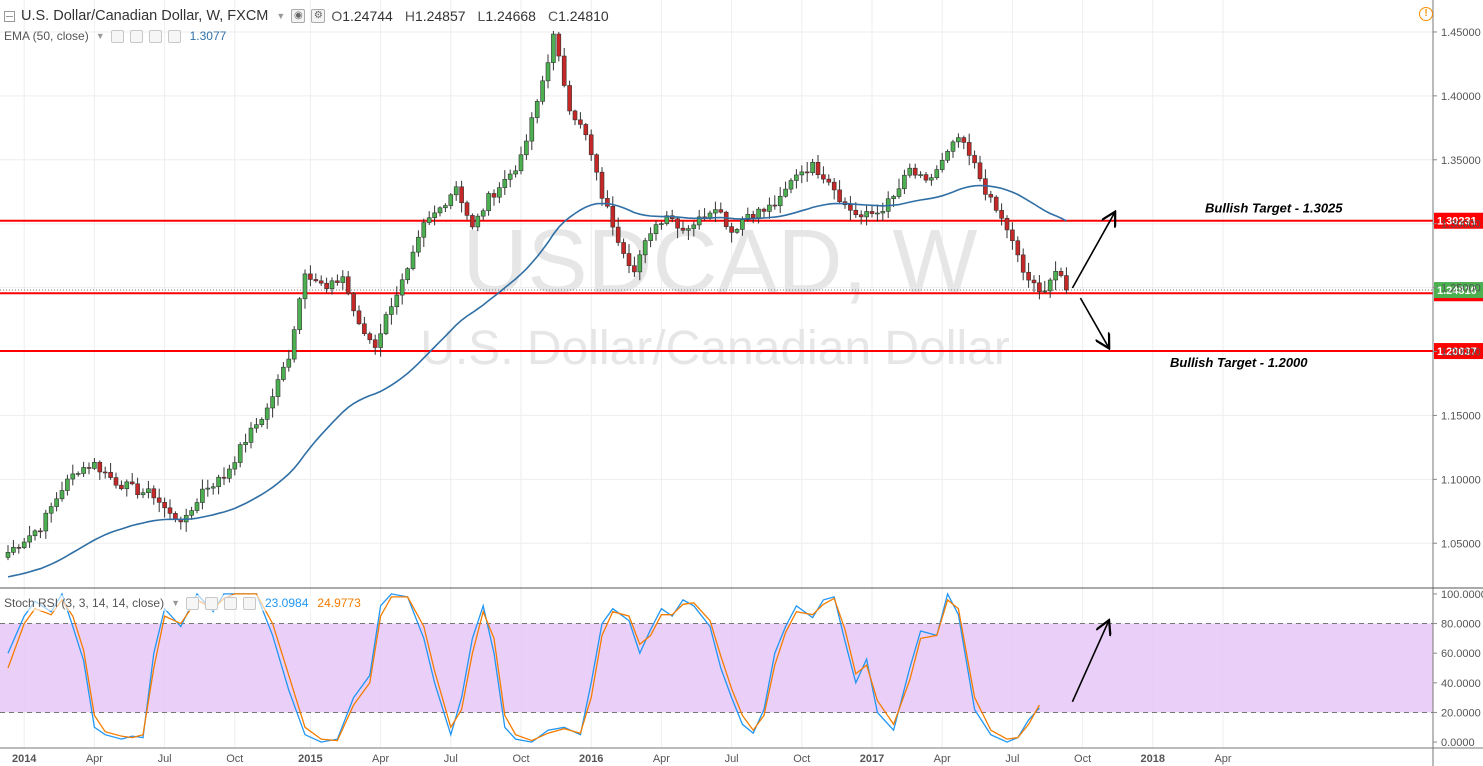  Describe the element at coordinates (715, 348) in the screenshot. I see `watermark-name: U.S. Dollar/Canadian Dollar` at that location.